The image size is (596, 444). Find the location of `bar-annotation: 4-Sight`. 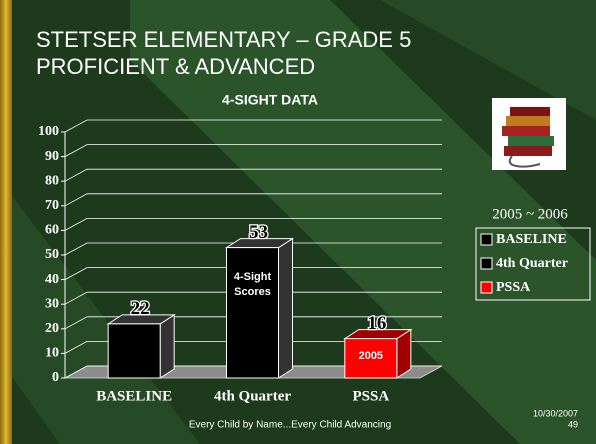

bar-annotation: 4-Sight is located at coordinates (253, 277).